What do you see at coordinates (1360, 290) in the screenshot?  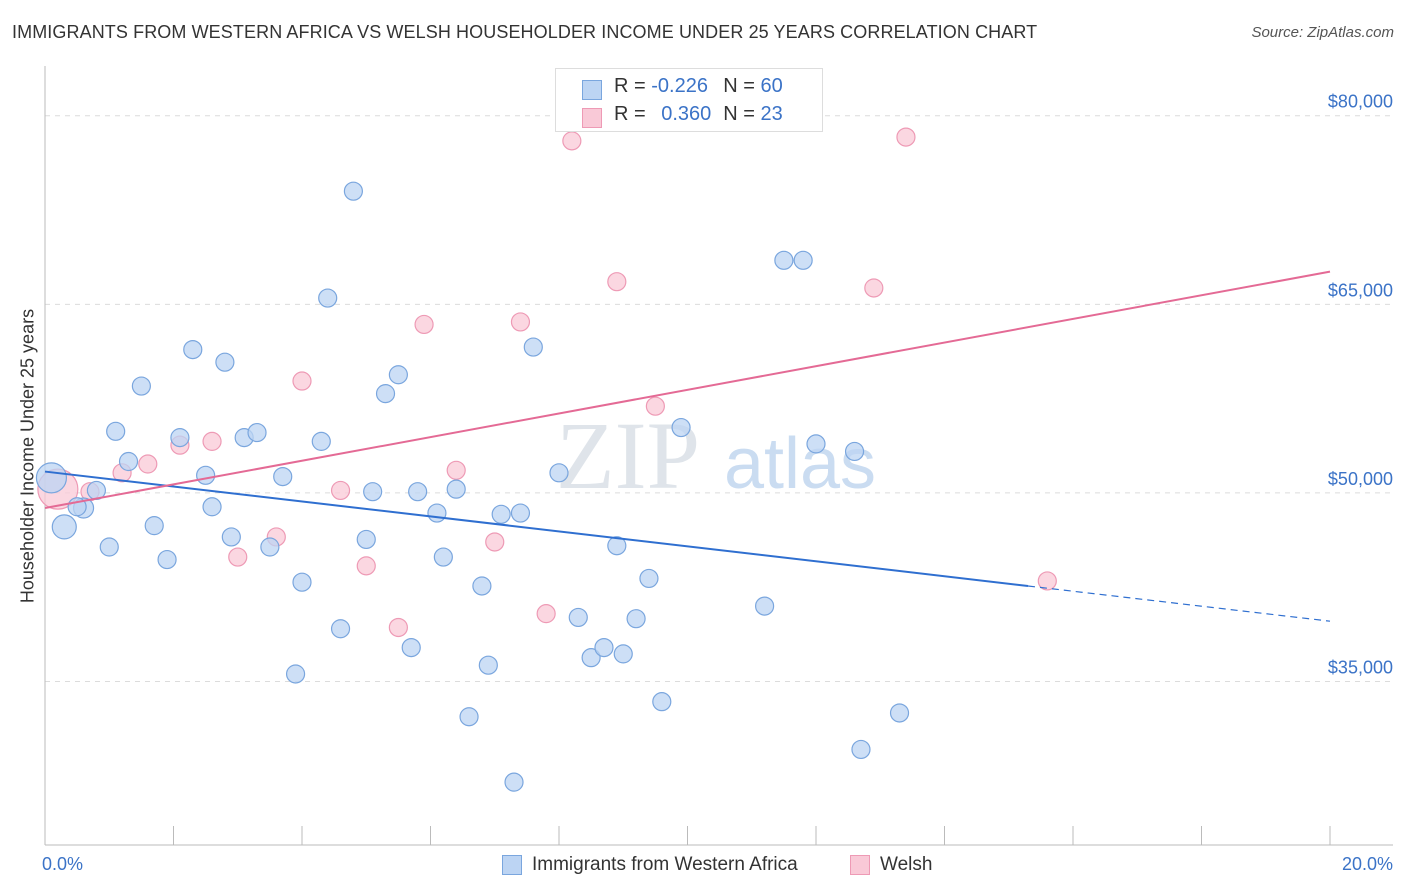 I see `y-tick-label: $65,000` at bounding box center [1360, 290].